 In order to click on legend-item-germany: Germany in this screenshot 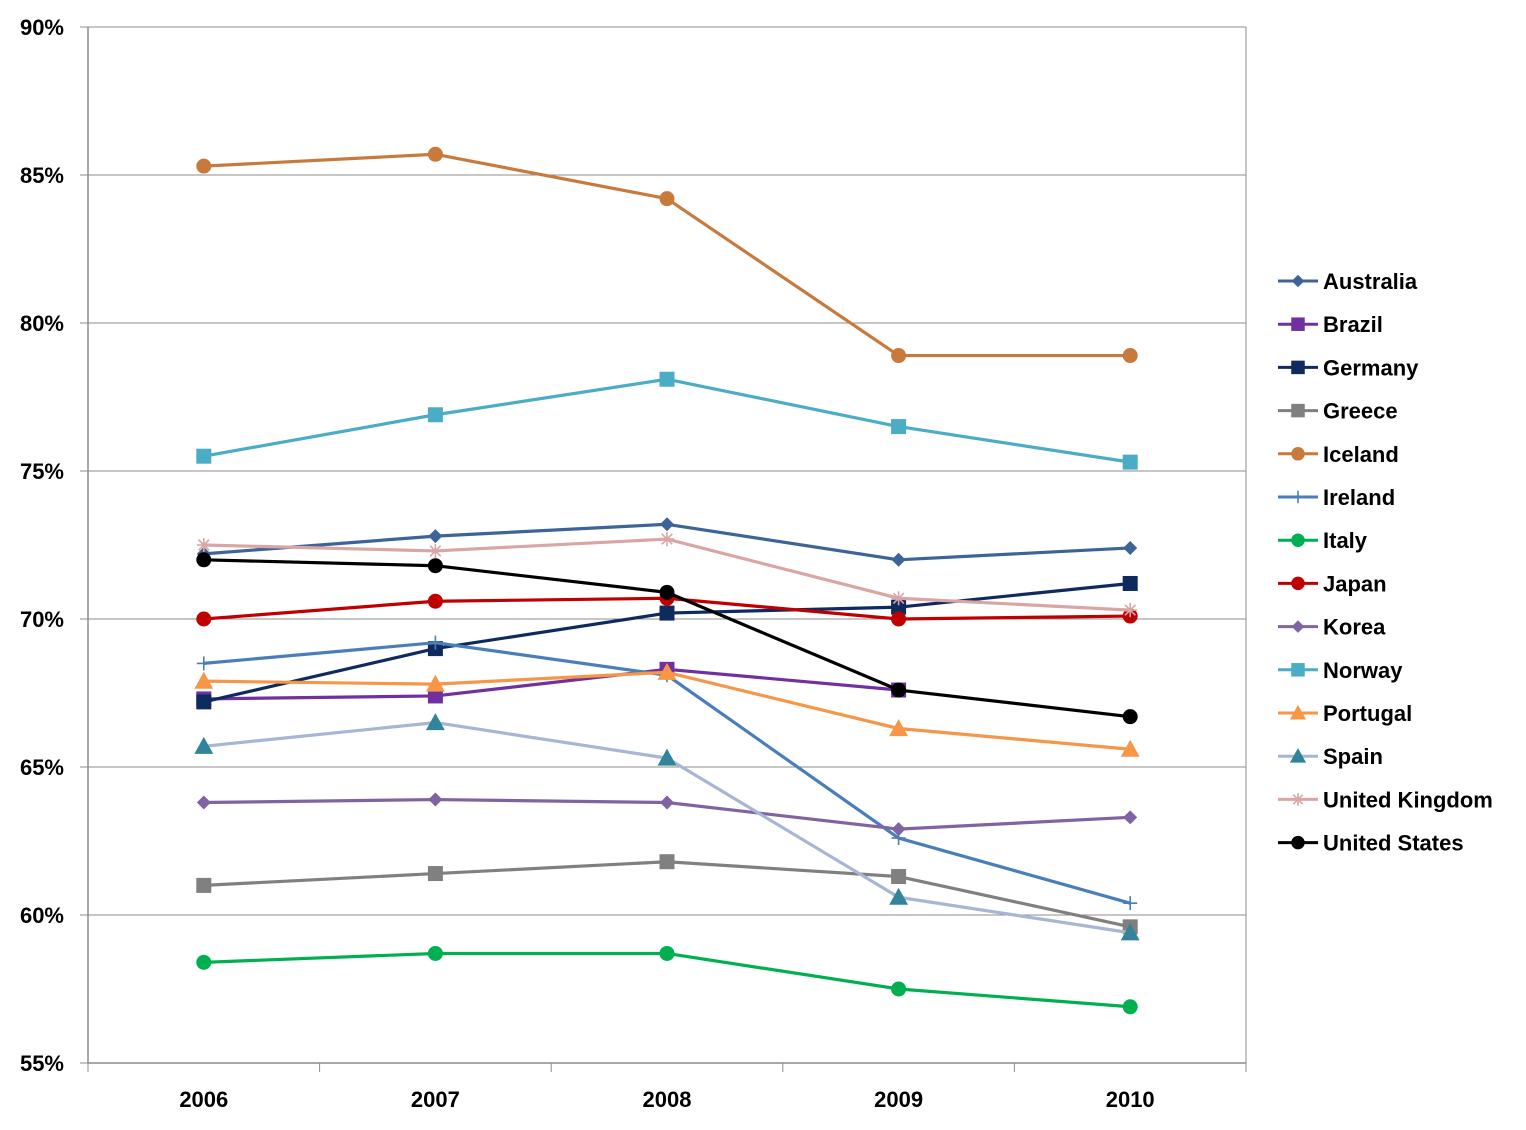, I will do `click(1348, 367)`.